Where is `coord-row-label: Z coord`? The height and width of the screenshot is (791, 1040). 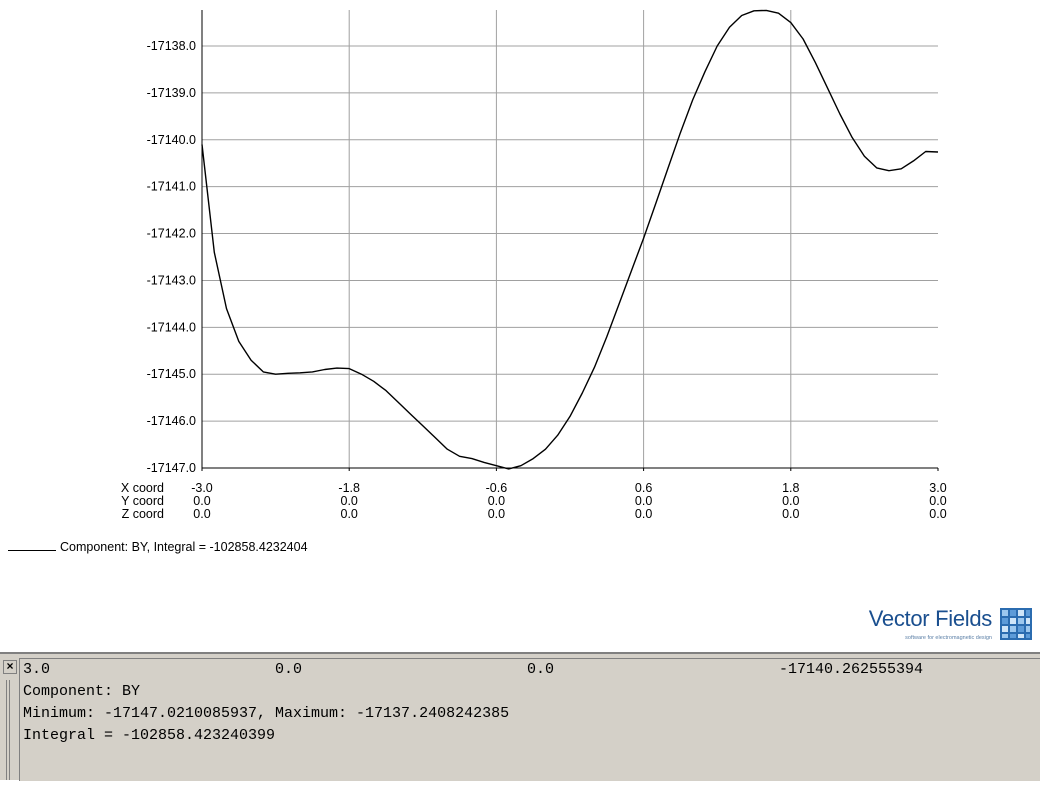 coord-row-label: Z coord is located at coordinates (143, 514).